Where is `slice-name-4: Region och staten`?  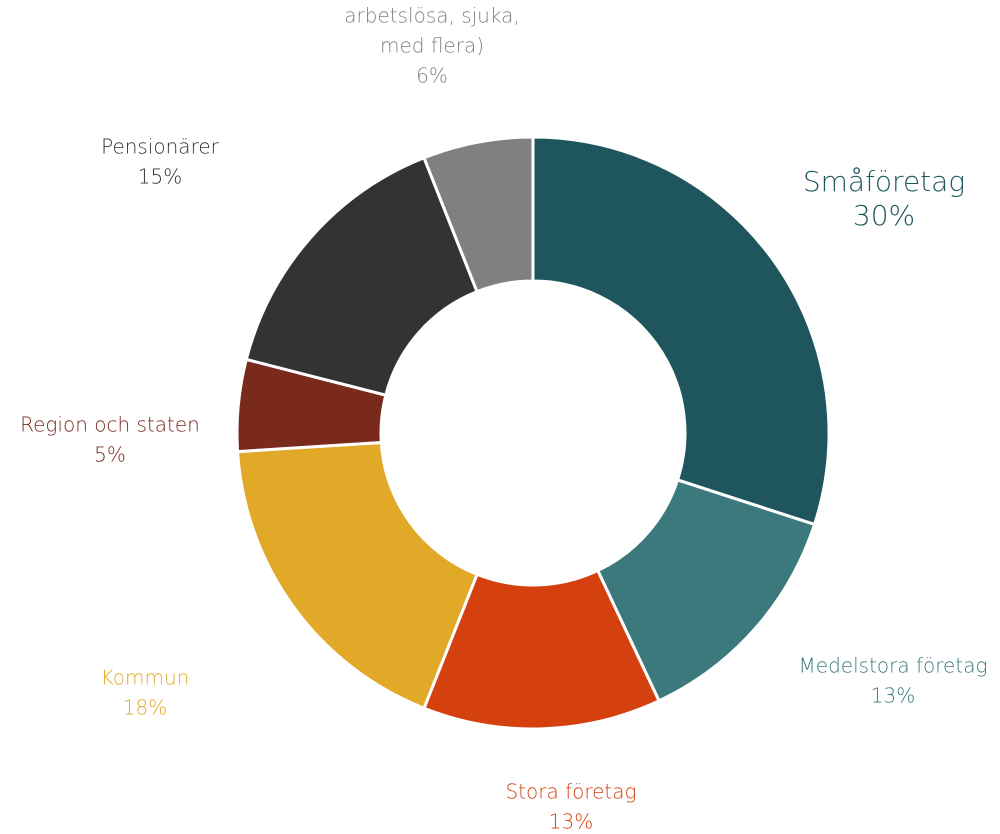 slice-name-4: Region och staten is located at coordinates (110, 425).